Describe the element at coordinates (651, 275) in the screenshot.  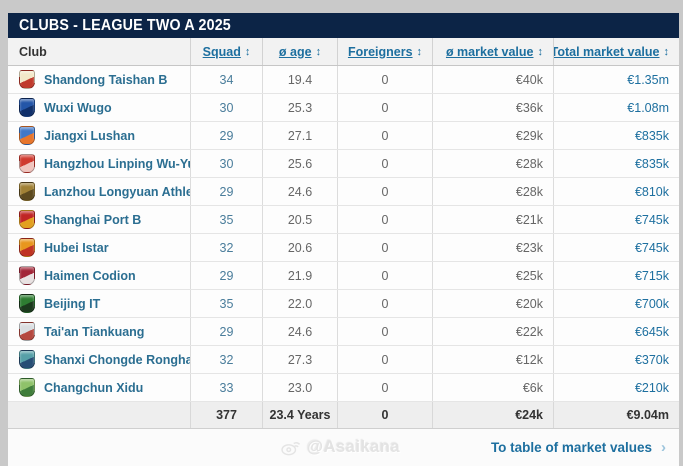
I see `total-market-value-link: €715k` at that location.